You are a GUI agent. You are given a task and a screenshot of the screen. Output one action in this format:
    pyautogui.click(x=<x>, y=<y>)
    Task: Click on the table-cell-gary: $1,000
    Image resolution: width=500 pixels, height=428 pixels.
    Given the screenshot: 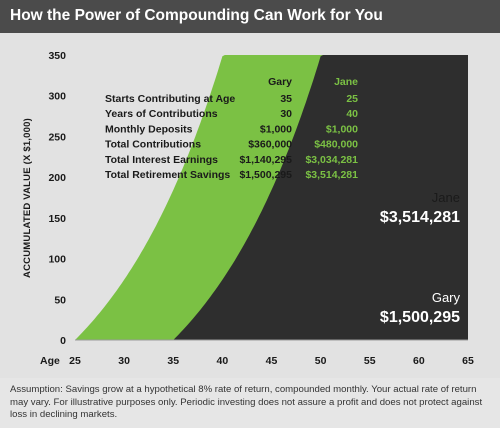 What is the action you would take?
    pyautogui.click(x=276, y=129)
    